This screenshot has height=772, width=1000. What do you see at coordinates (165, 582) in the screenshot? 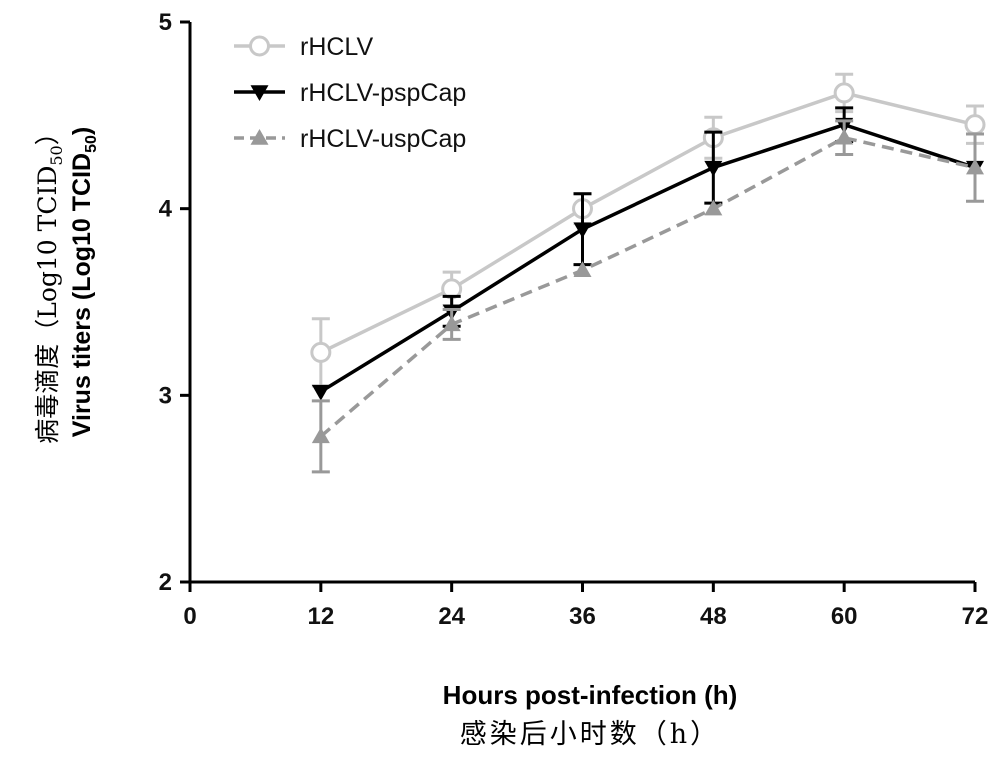
I see `y-tick-label: 2` at bounding box center [165, 582].